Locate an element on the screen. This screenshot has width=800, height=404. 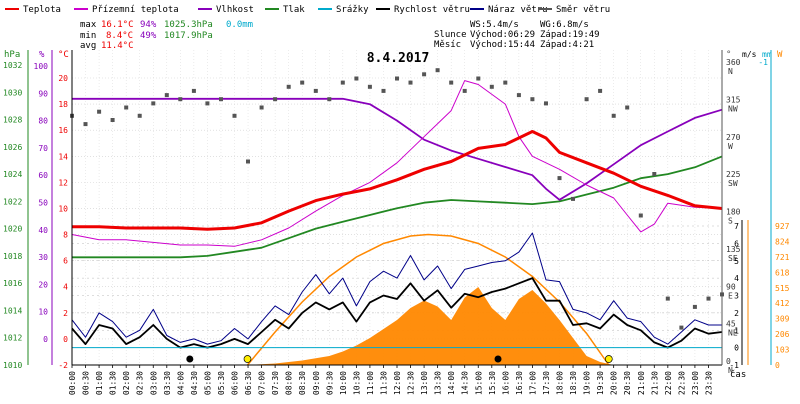
pressure-tick-label: 1030 is located at coordinates (12, 92).